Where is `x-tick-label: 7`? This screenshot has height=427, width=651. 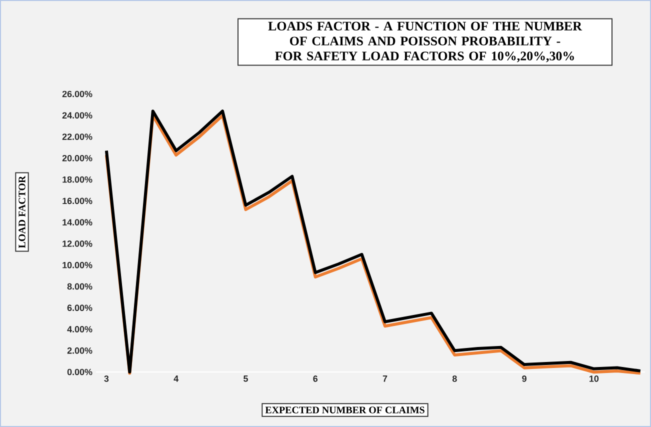
x-tick-label: 7 is located at coordinates (385, 379).